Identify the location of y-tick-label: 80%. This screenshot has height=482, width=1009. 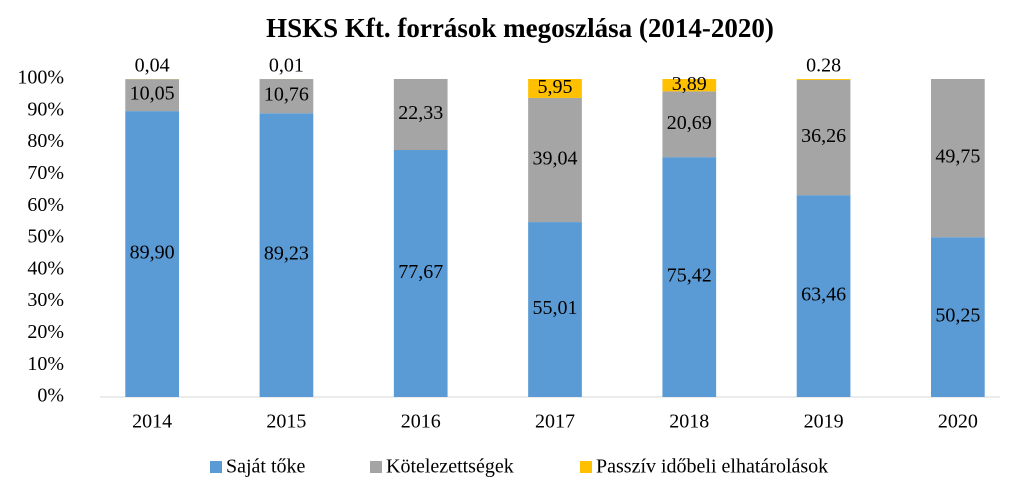
(45, 141).